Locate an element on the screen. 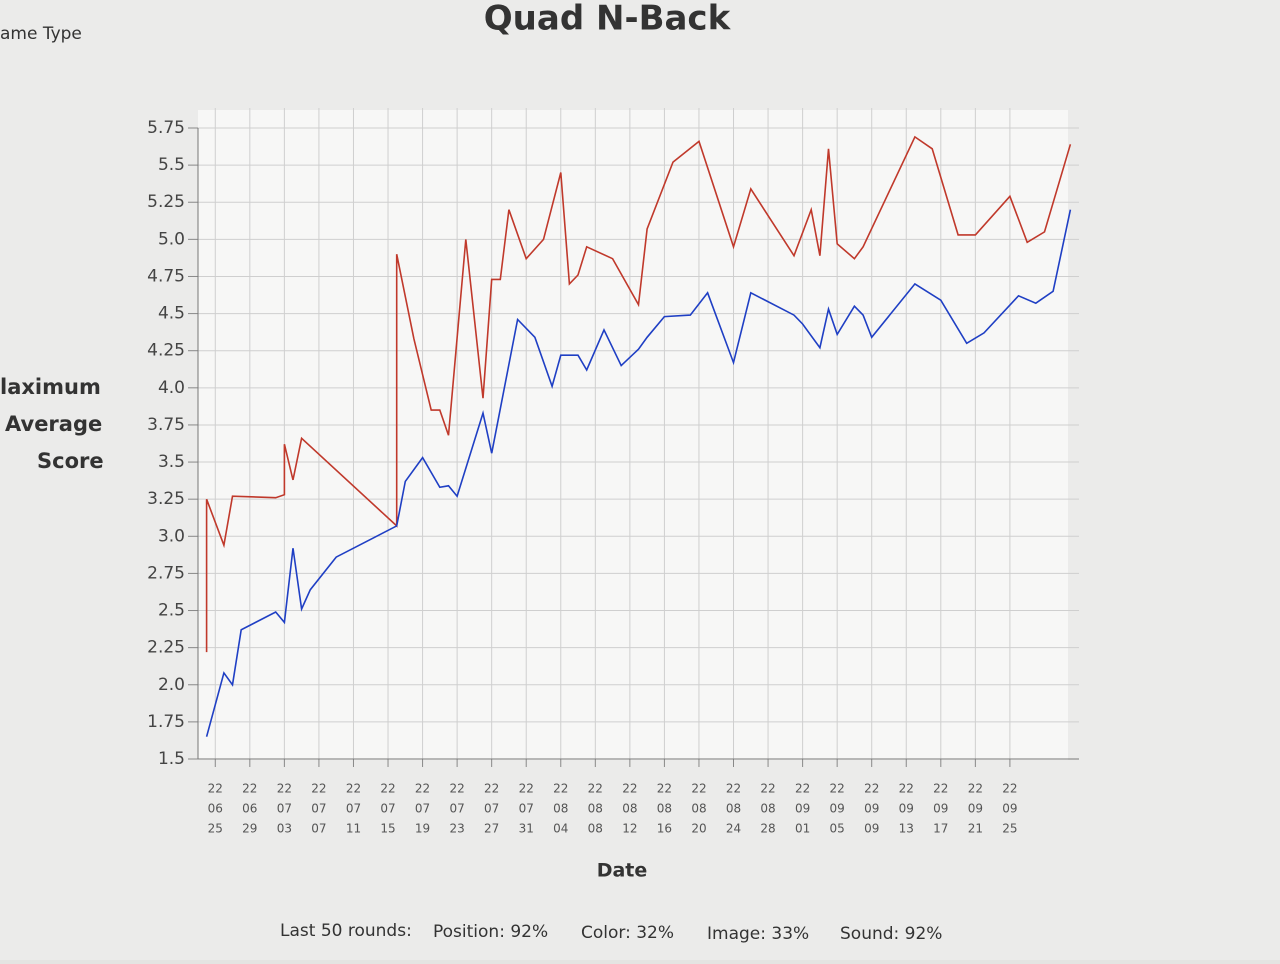  y-tick-label: 1.5 is located at coordinates (171, 759).